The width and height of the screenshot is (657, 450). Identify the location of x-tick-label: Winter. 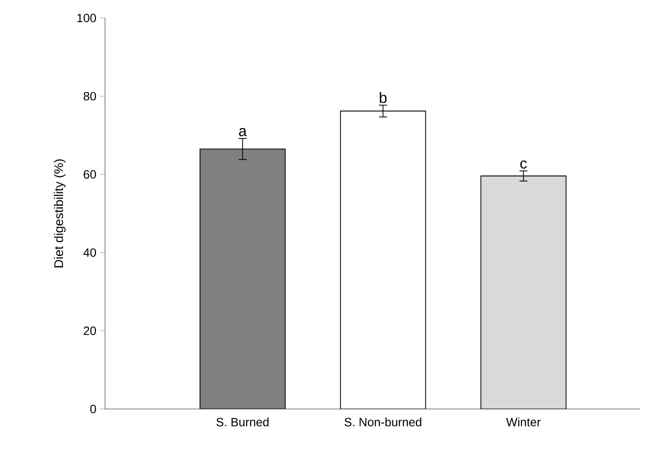
(523, 422).